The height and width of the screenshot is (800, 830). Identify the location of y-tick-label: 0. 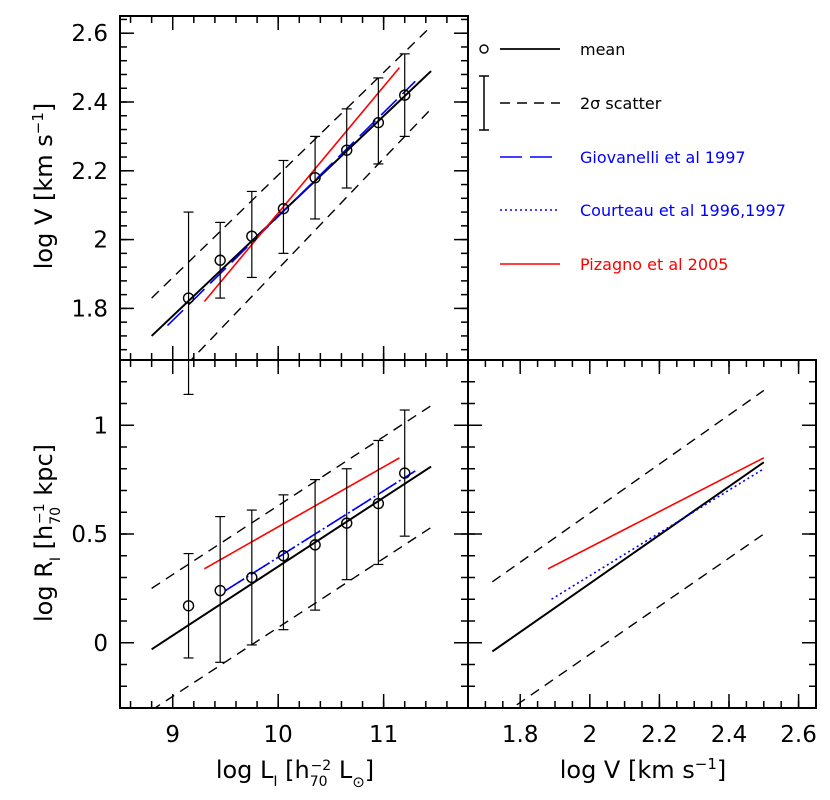
(100, 644).